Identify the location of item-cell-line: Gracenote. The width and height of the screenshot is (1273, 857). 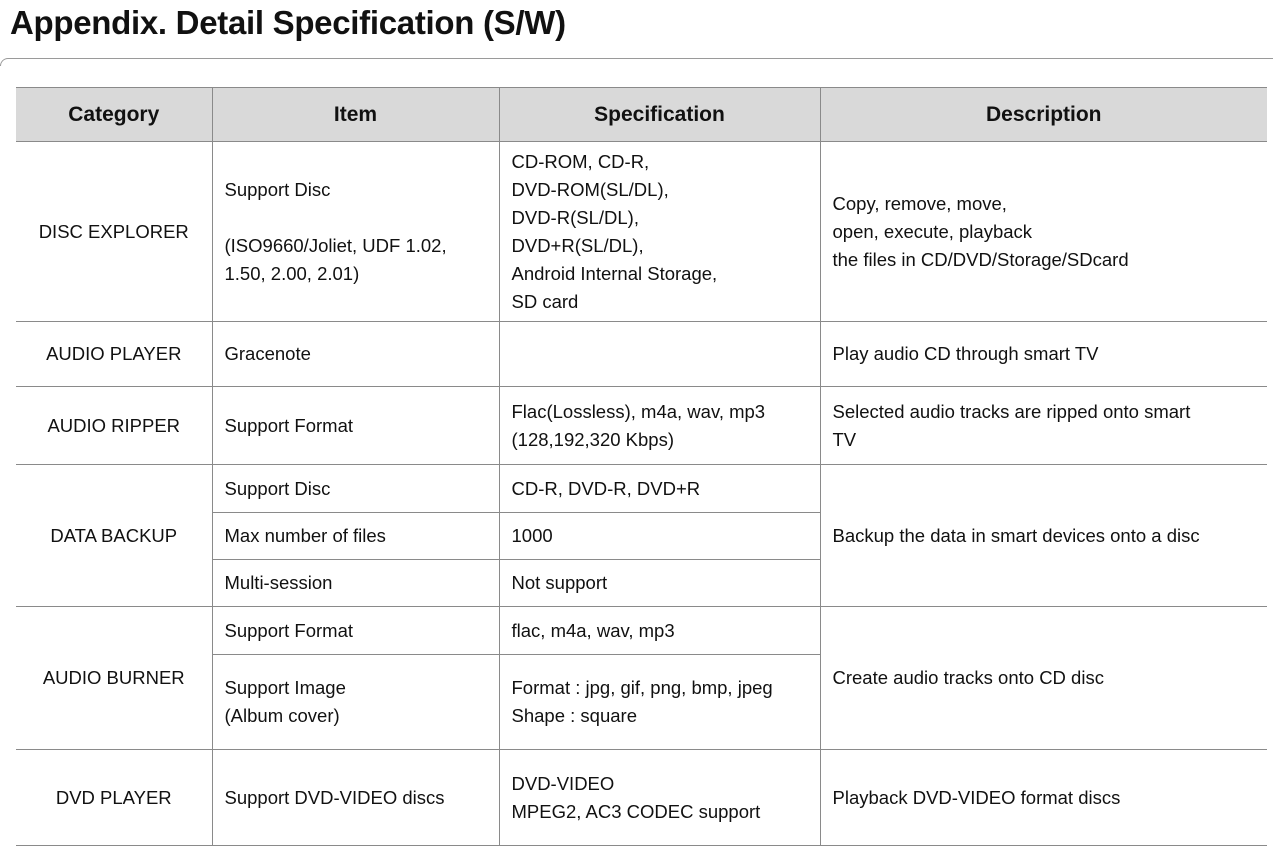
(267, 353).